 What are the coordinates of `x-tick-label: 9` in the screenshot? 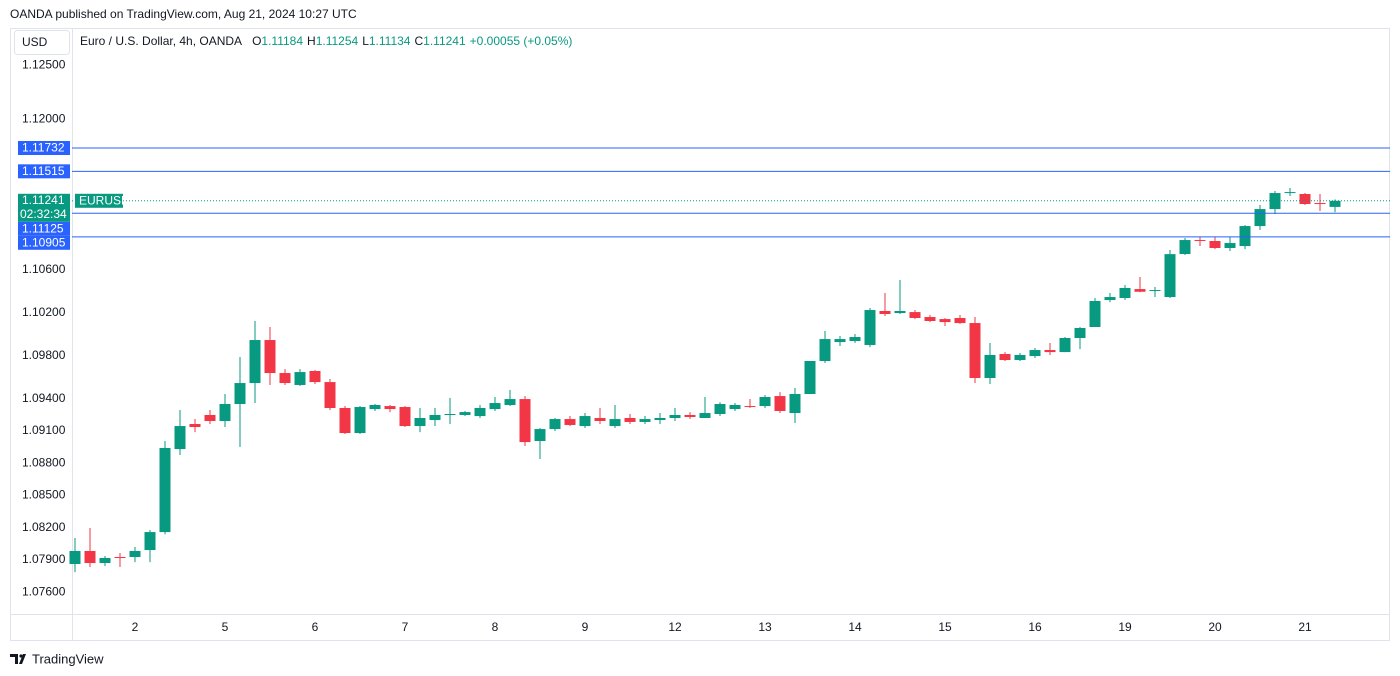 It's located at (585, 627).